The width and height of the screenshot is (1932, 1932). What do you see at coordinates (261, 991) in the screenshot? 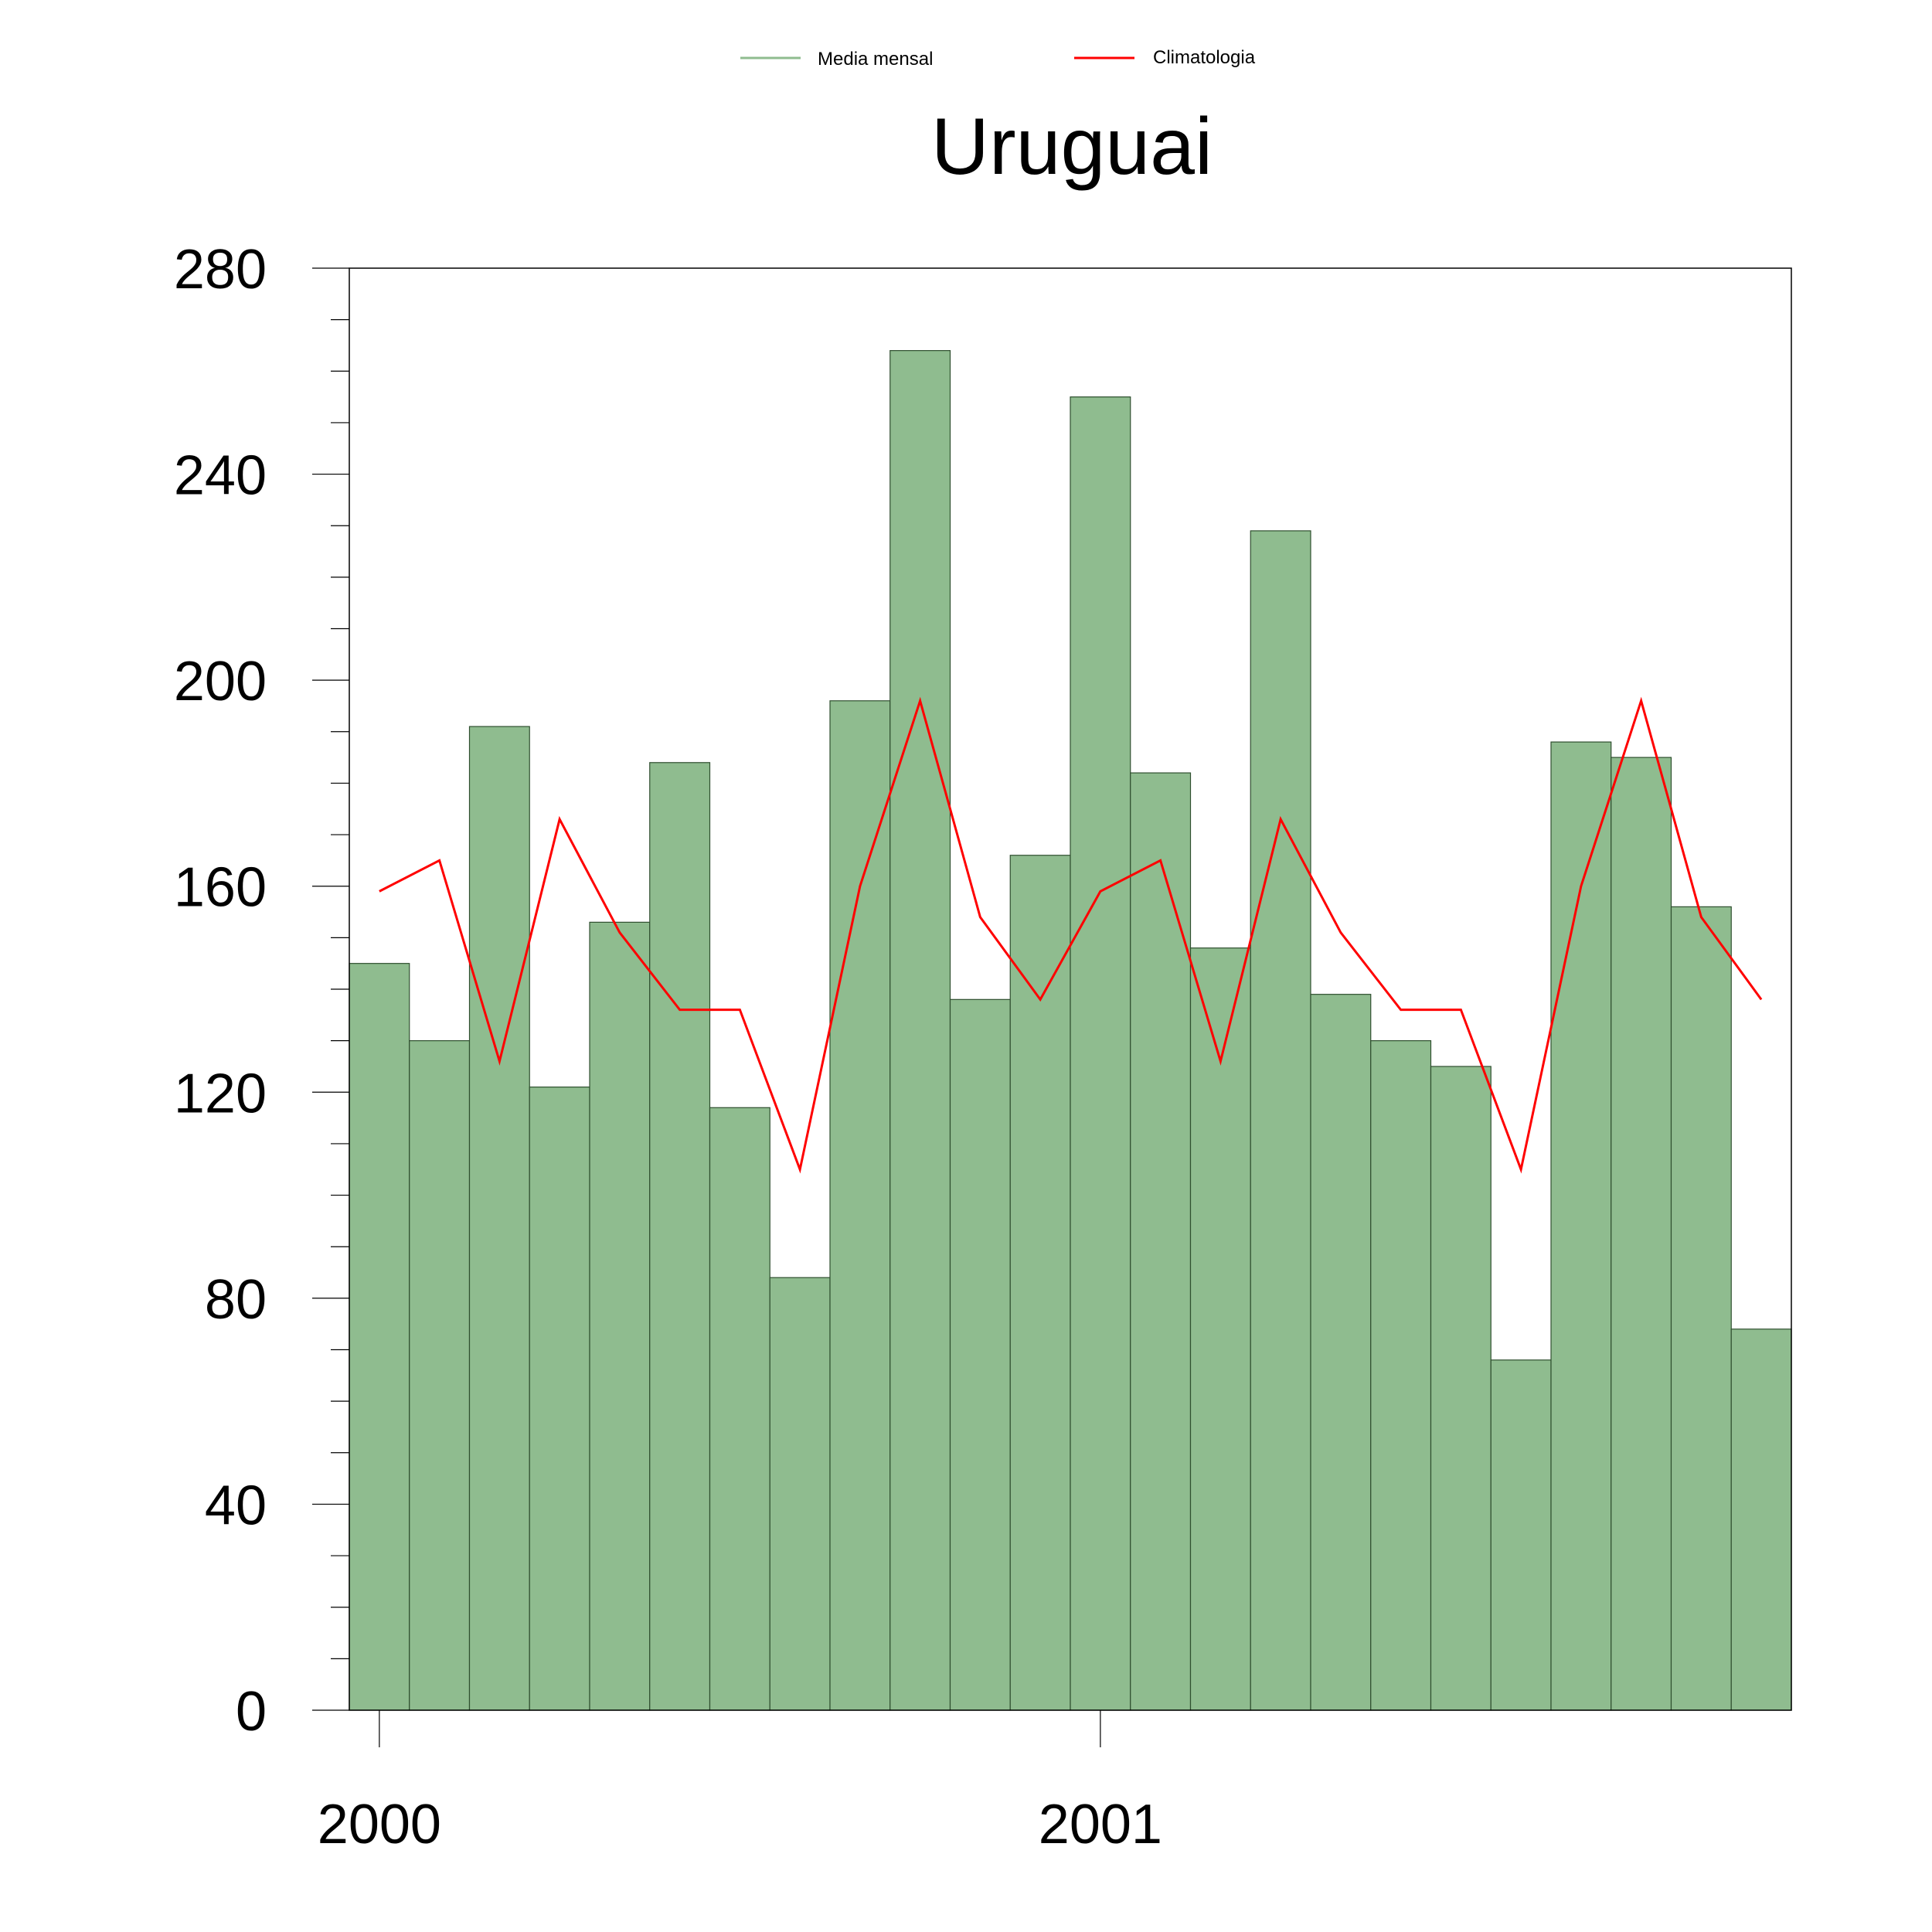
I see `y-axis: 0 40 80 120 160 200 240 280` at bounding box center [261, 991].